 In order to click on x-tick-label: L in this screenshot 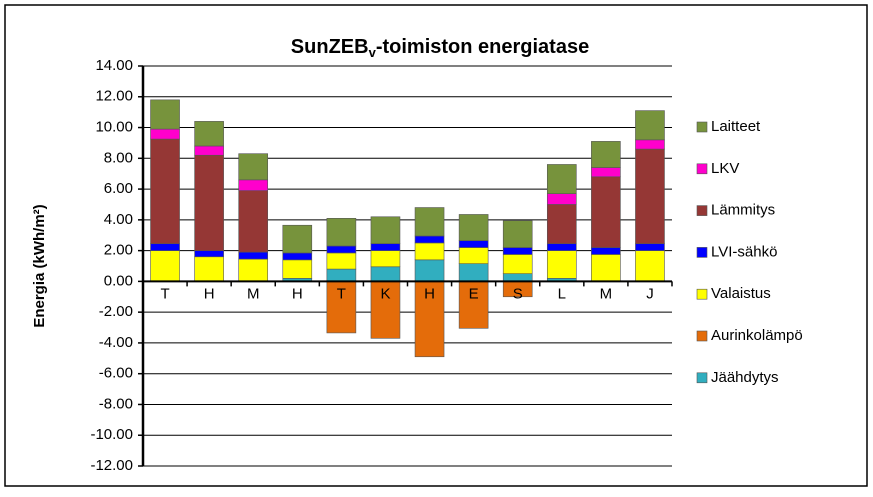, I will do `click(562, 293)`.